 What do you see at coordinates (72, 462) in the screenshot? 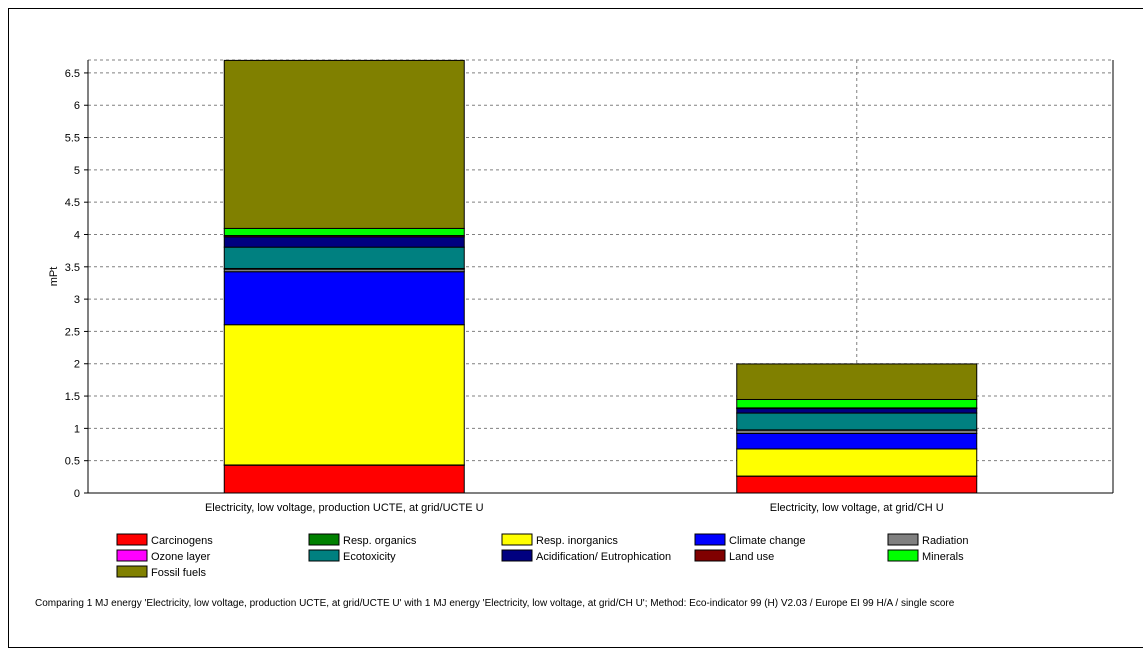
I see `y-tick-label: 0.5` at bounding box center [72, 462].